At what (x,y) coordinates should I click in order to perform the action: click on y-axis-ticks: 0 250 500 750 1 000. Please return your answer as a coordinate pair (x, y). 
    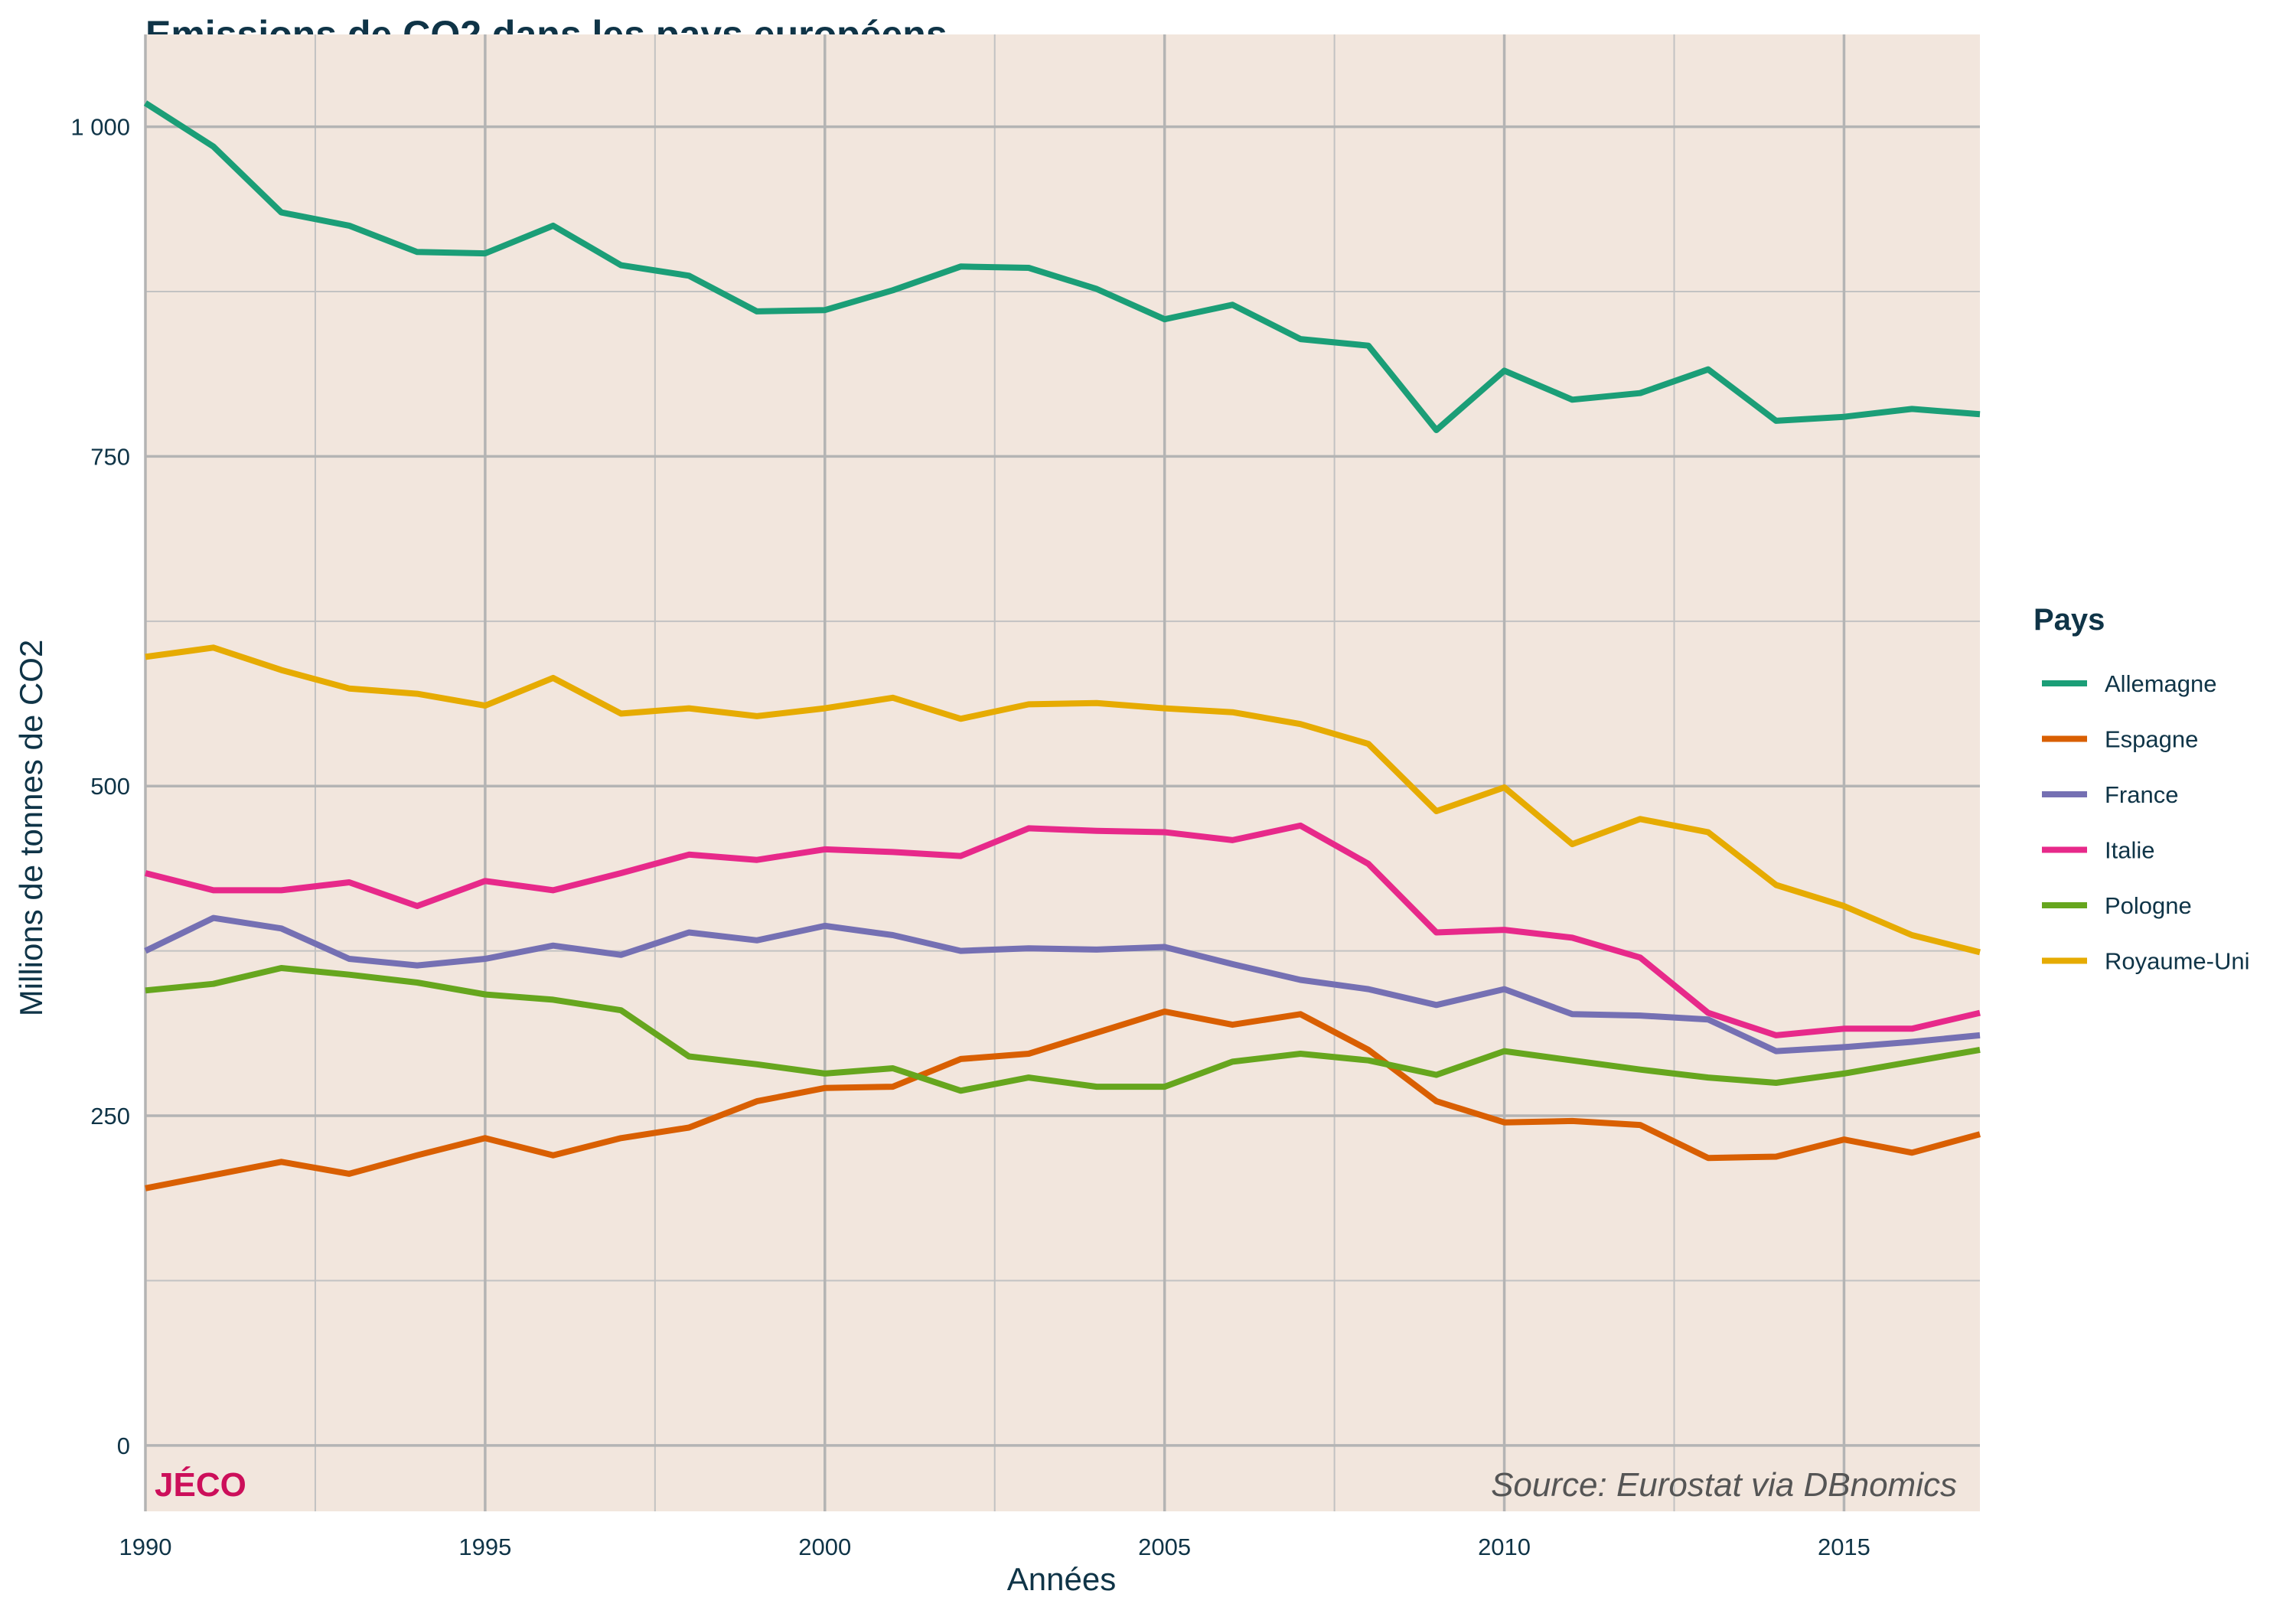
    Looking at the image, I should click on (100, 787).